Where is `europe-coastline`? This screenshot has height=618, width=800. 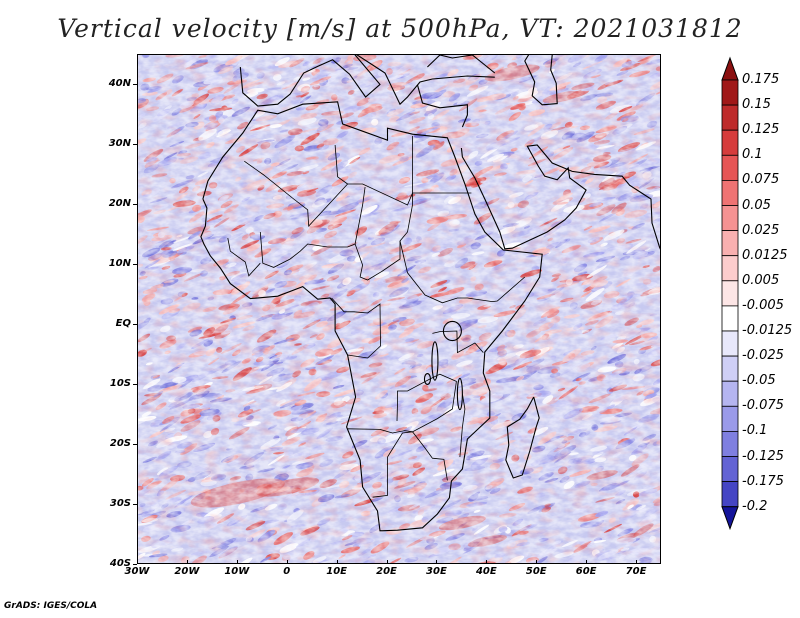
europe-coastline is located at coordinates (367, 81).